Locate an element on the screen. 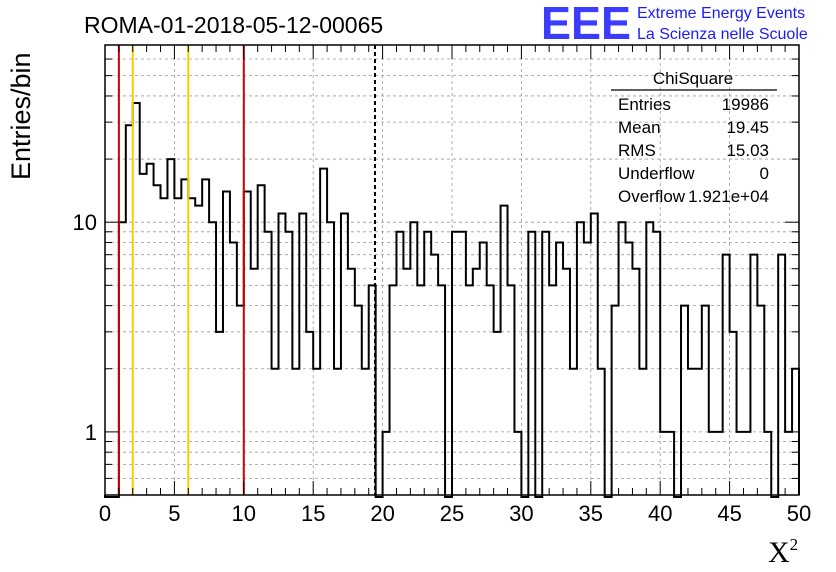 The width and height of the screenshot is (836, 572). stats-row-value: 1.921e+04 is located at coordinates (728, 196).